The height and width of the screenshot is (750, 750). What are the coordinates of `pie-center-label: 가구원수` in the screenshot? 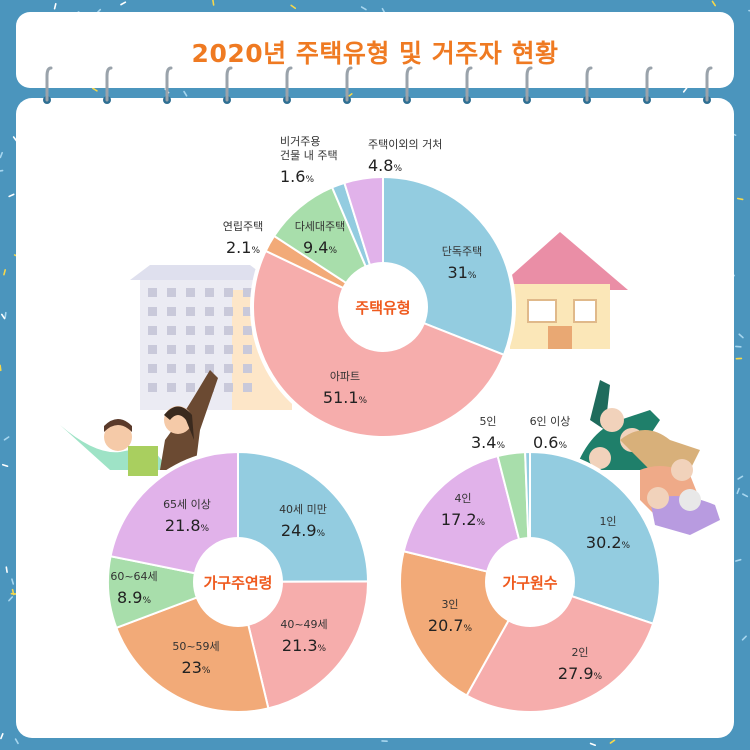 It's located at (529, 583).